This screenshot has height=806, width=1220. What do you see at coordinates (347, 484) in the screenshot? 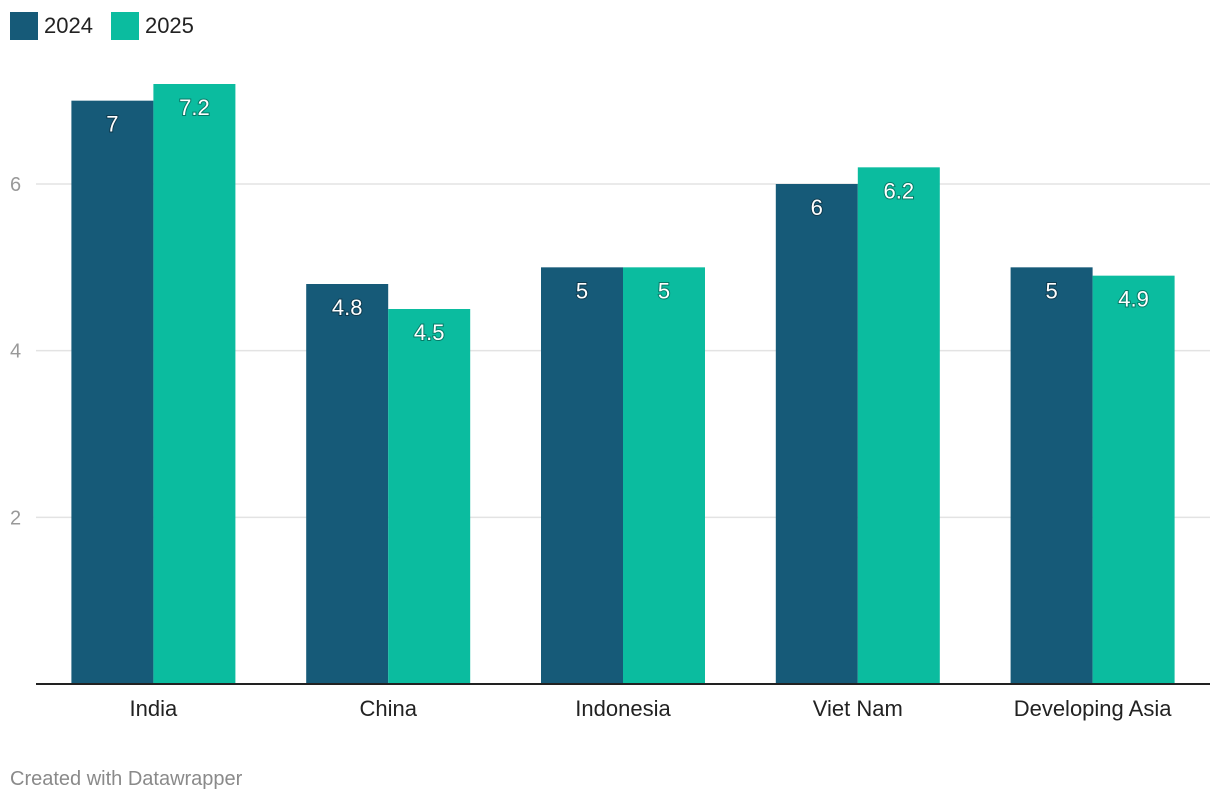
I see `bar-china-2024` at bounding box center [347, 484].